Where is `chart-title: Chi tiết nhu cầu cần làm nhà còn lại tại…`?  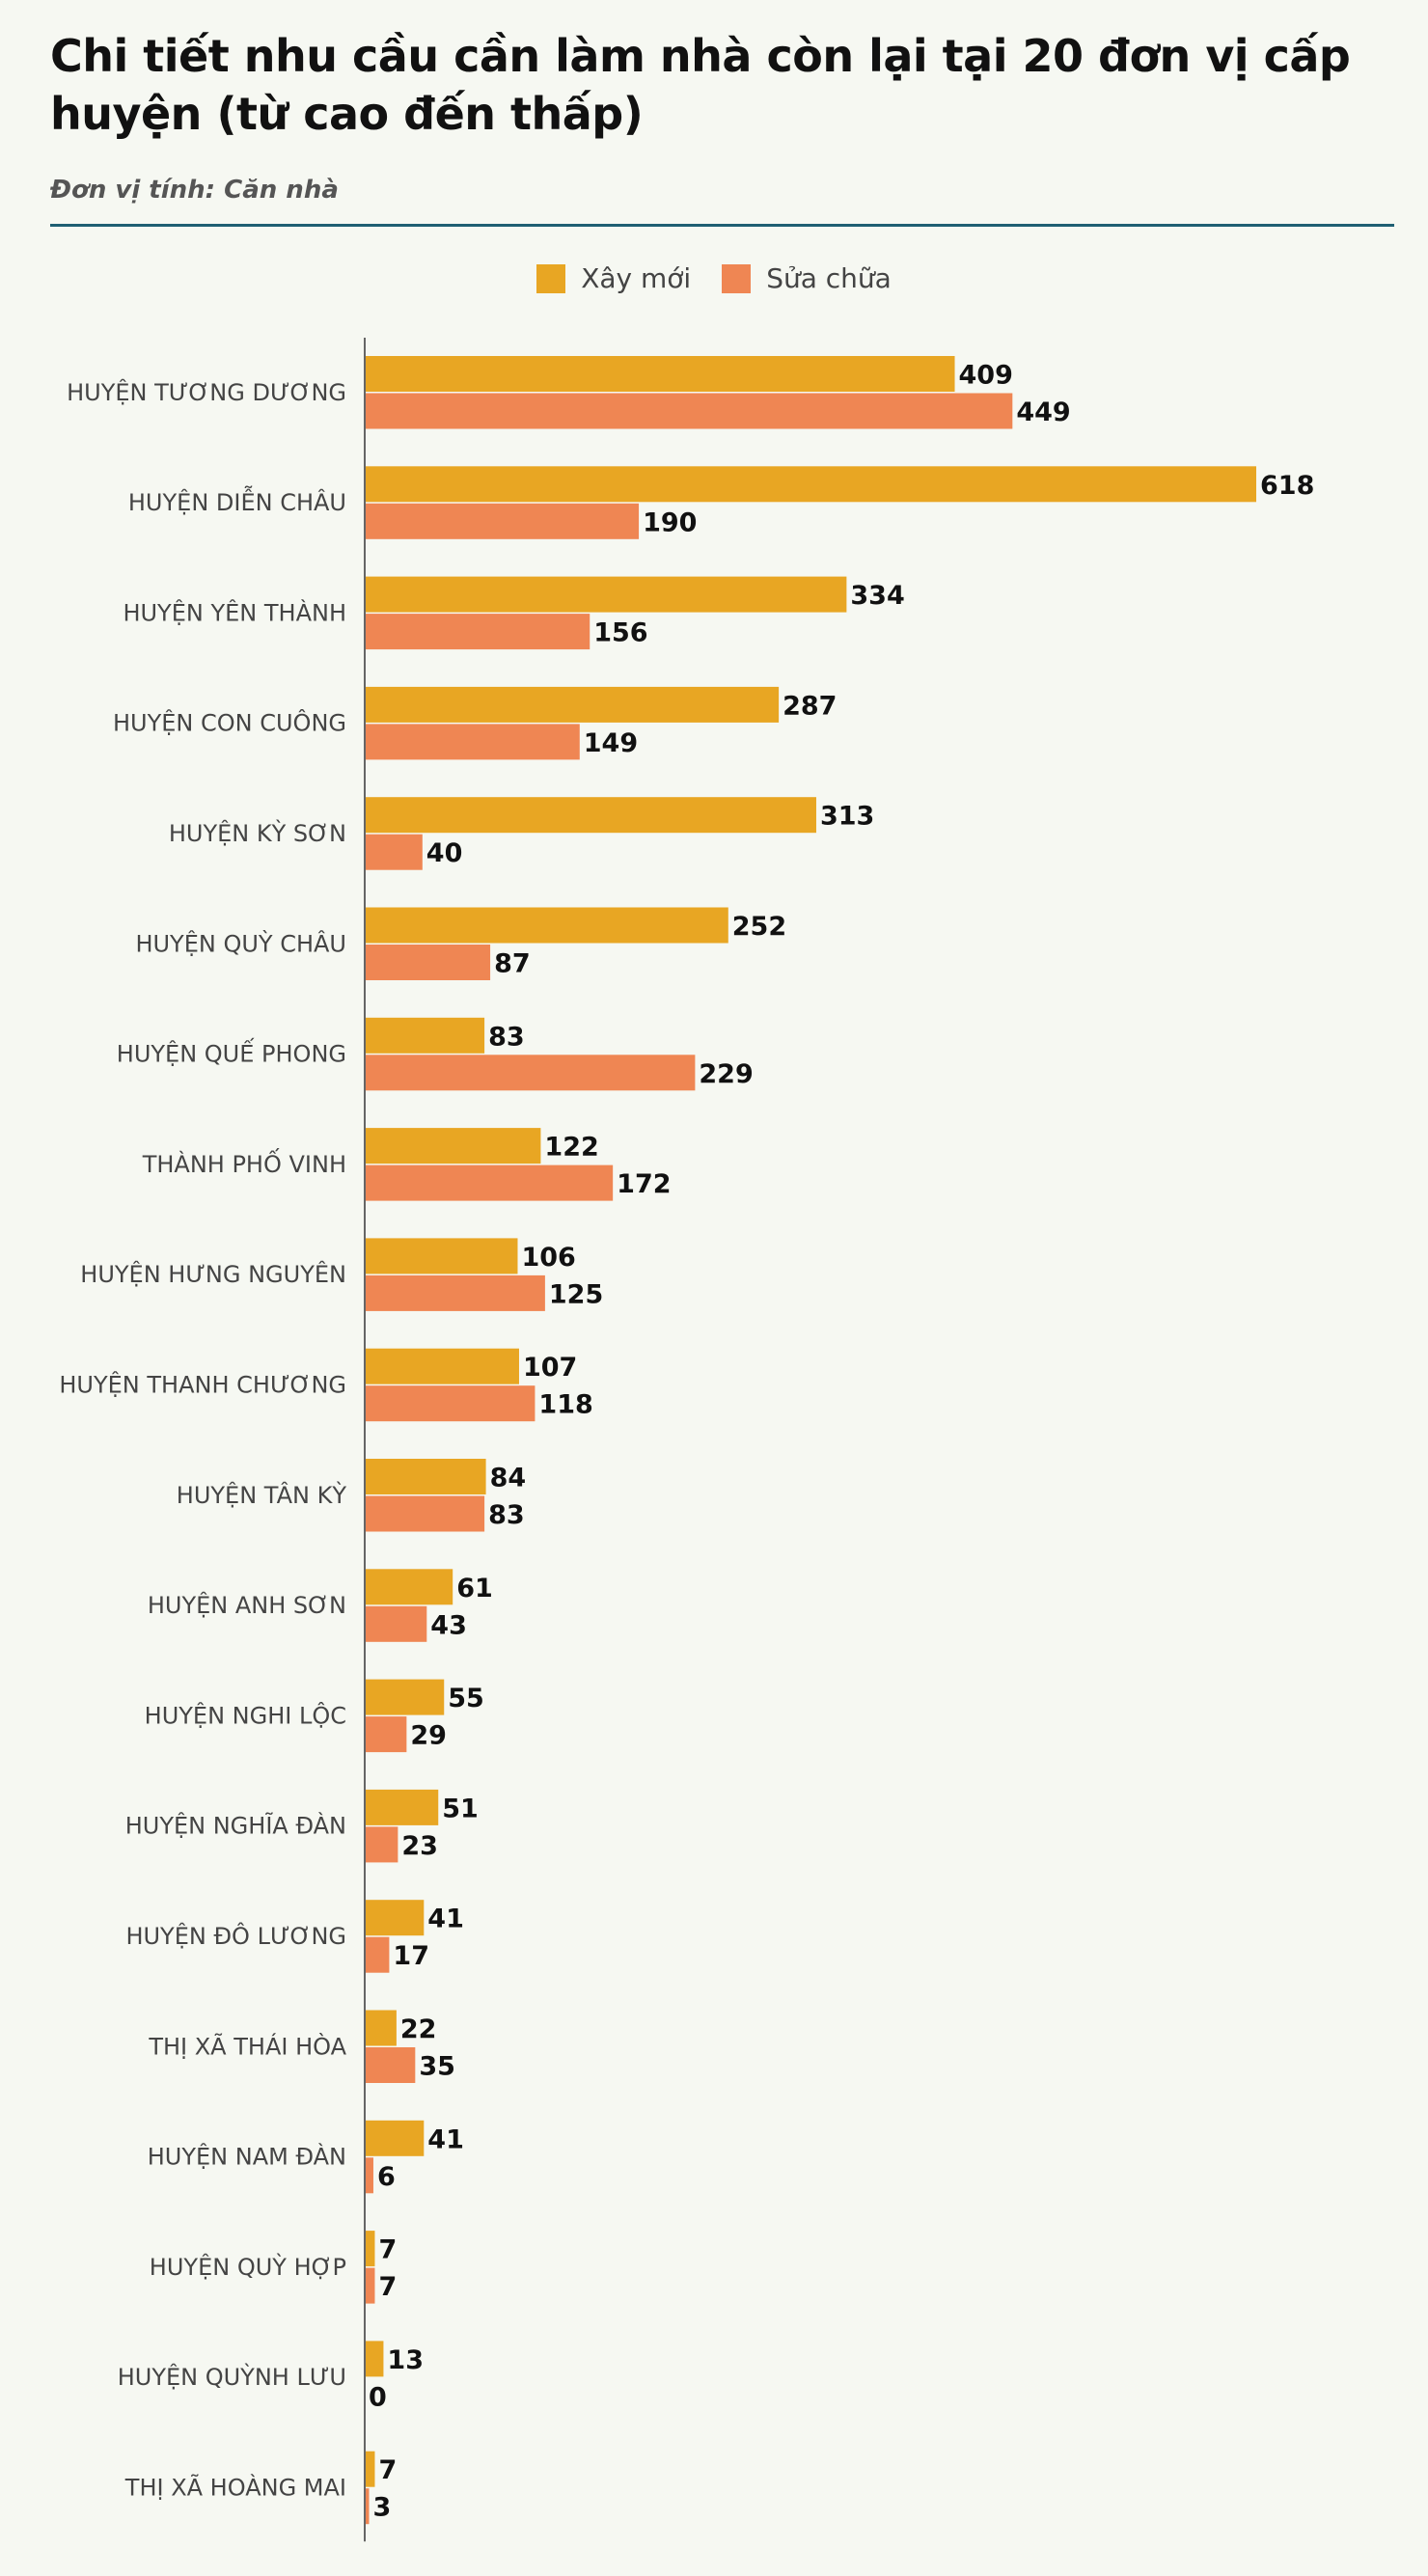 chart-title: Chi tiết nhu cầu cần làm nhà còn lại tại… is located at coordinates (700, 85).